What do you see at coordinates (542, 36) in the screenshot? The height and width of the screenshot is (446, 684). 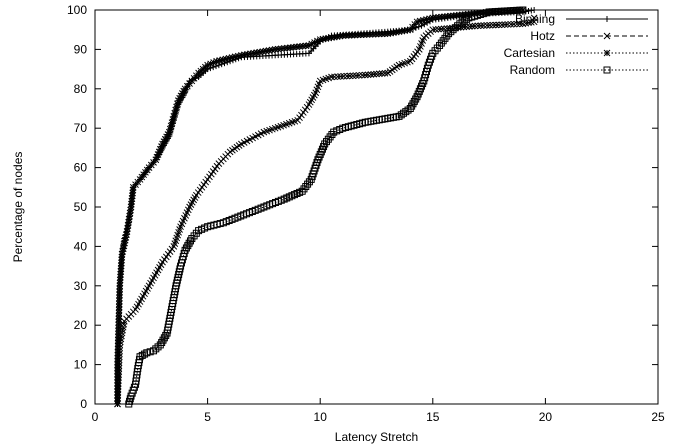 I see `legend-label: Hotz` at bounding box center [542, 36].